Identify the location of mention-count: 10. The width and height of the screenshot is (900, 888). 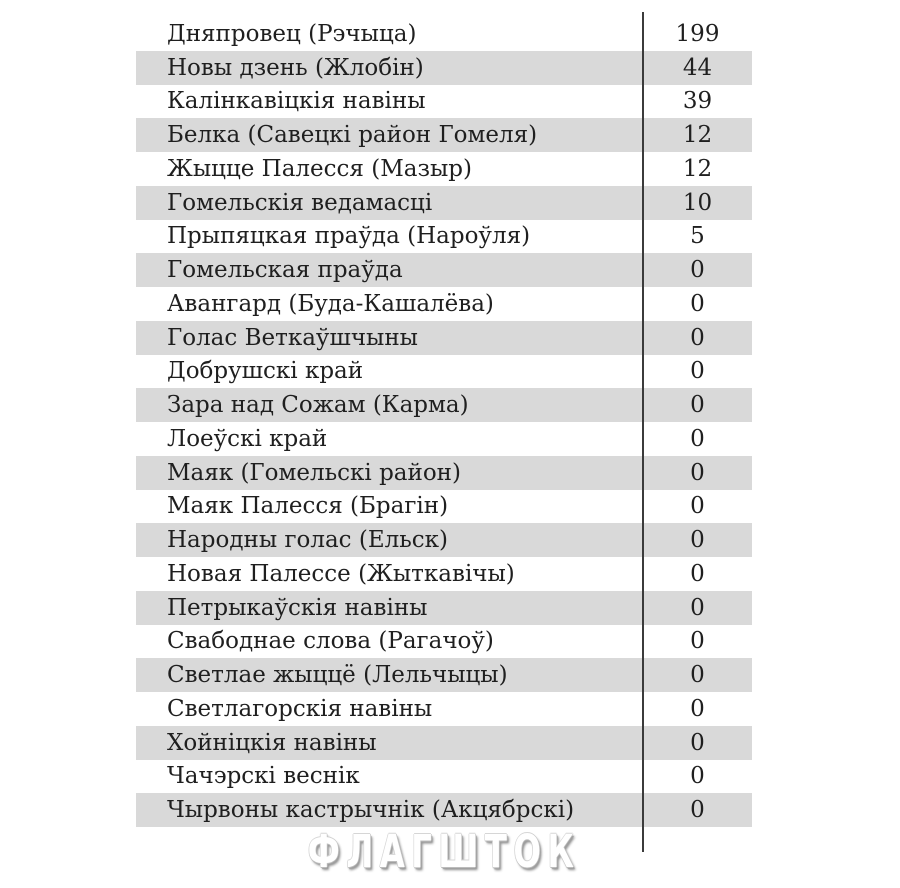
(697, 202).